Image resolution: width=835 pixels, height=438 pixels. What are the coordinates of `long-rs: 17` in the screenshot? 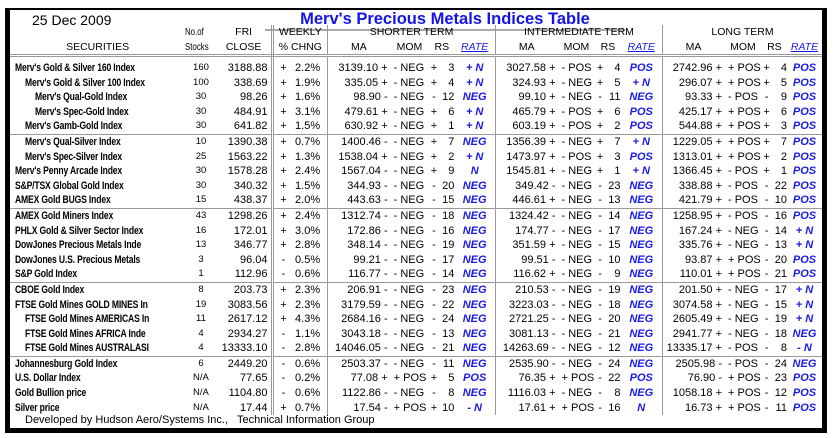 It's located at (779, 289).